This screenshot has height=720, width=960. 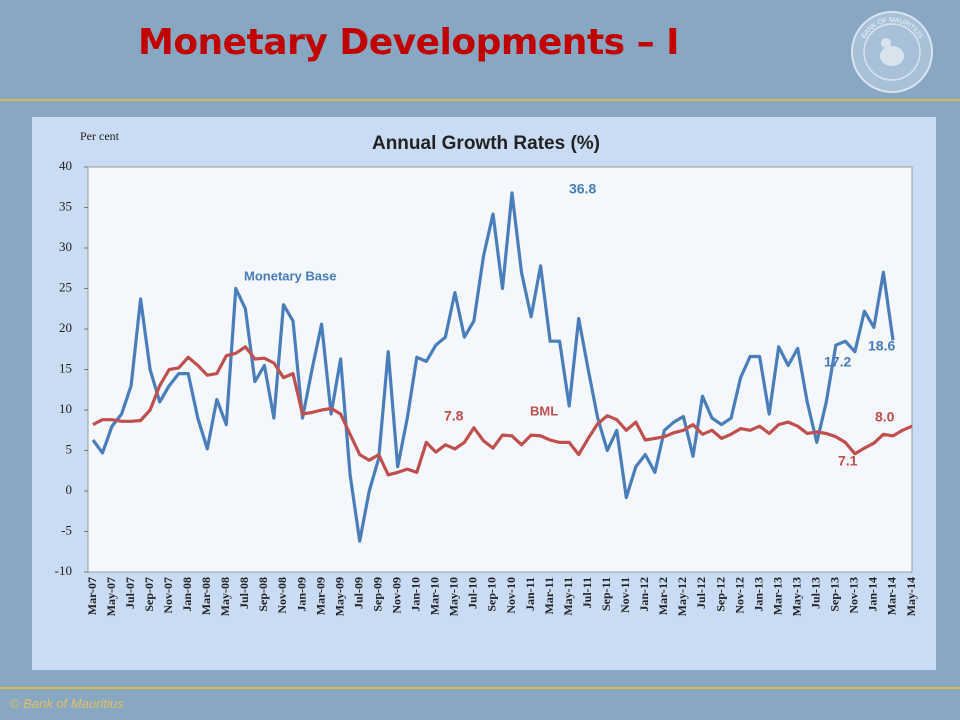 I want to click on x-tick-label: Jan-10, so click(x=416, y=594).